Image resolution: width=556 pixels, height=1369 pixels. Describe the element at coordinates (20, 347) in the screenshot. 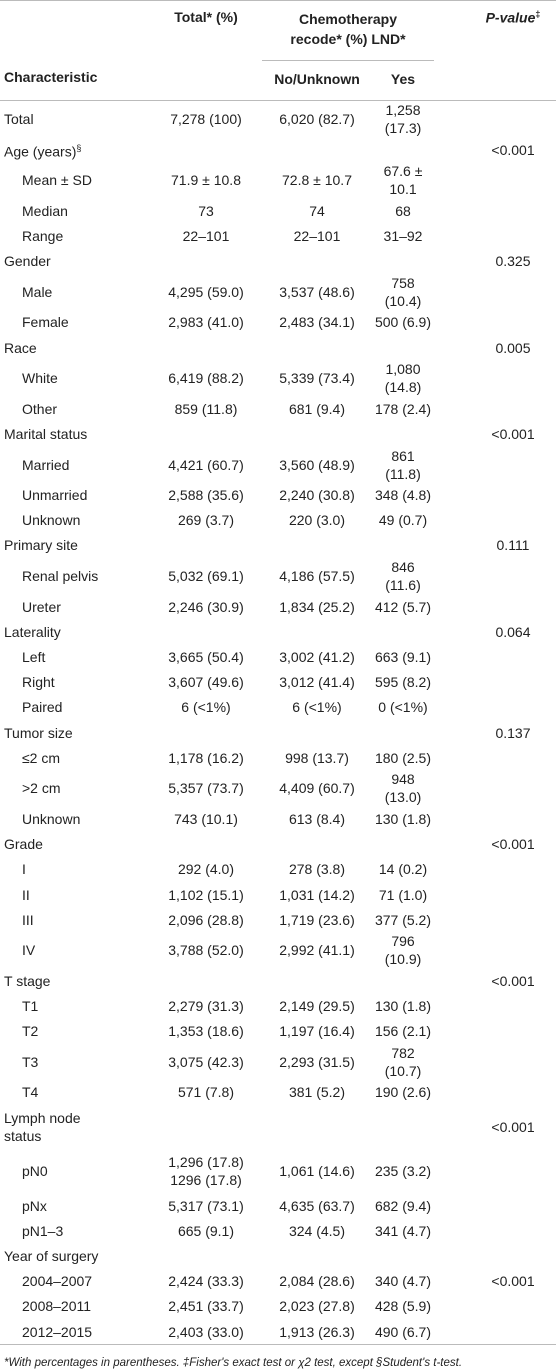

I see `label-text: Race` at that location.